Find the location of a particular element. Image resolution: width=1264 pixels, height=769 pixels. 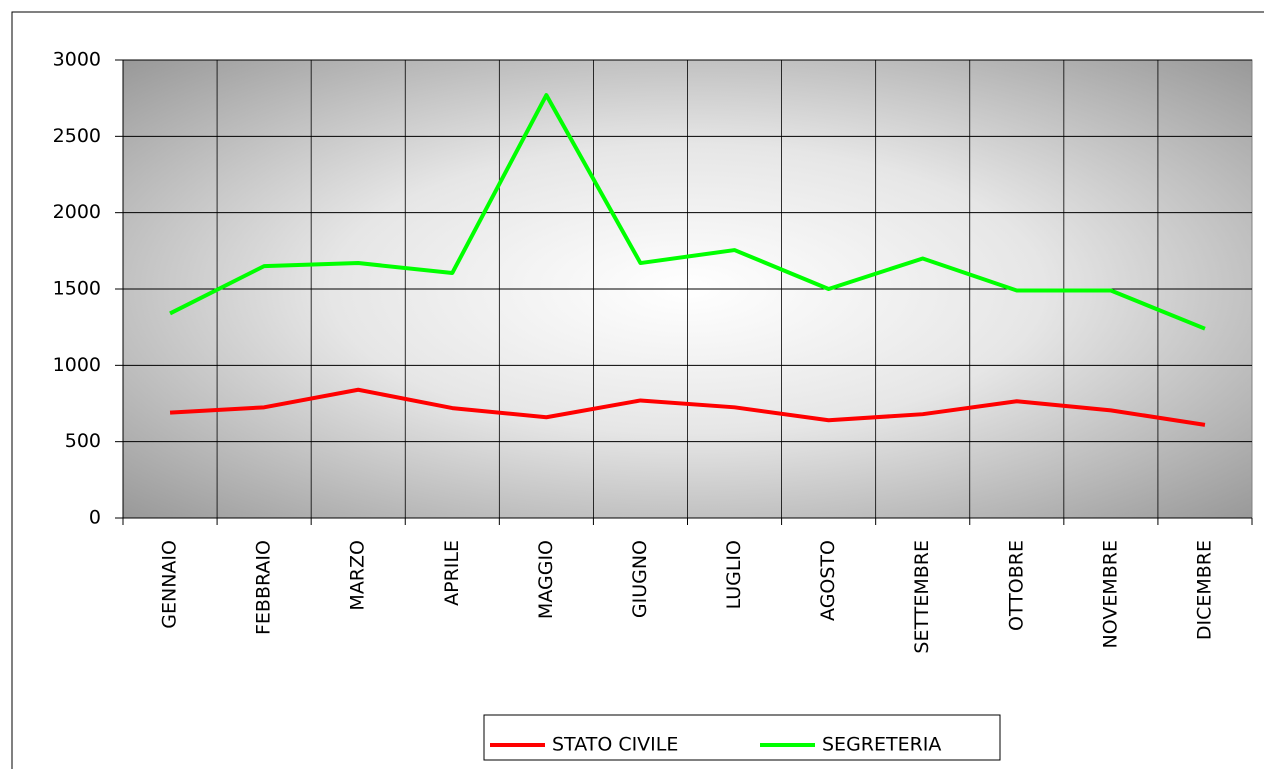

x-tick-label: LUGLIO is located at coordinates (734, 574).